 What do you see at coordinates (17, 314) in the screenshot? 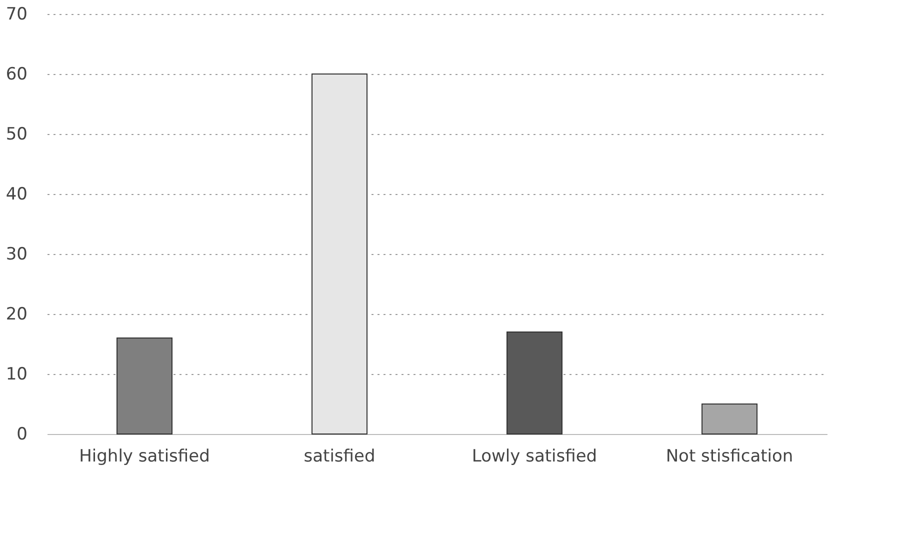
I see `y-tick-label: 20` at bounding box center [17, 314].